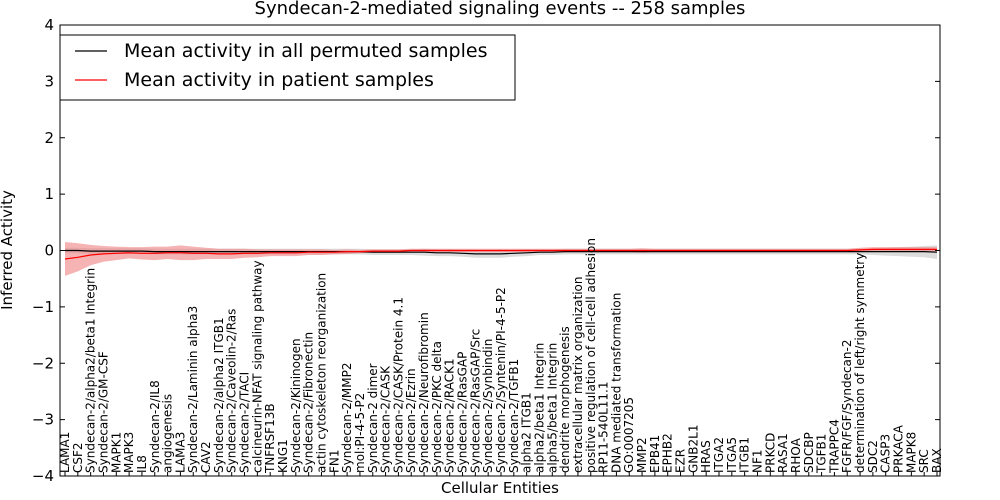 This screenshot has width=1000, height=500. What do you see at coordinates (279, 80) in the screenshot?
I see `legend-label-patient: Mean activity in patient samples` at bounding box center [279, 80].